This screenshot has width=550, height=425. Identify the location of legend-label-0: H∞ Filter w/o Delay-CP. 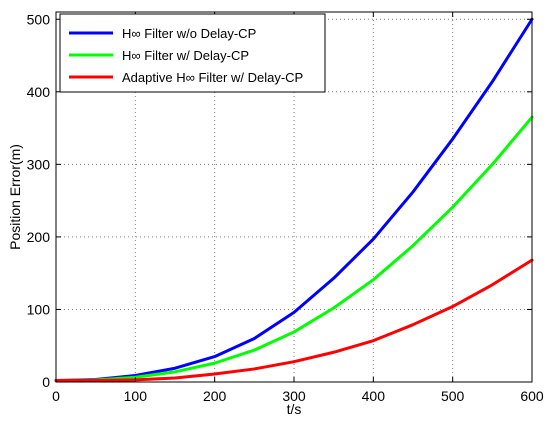
(189, 33).